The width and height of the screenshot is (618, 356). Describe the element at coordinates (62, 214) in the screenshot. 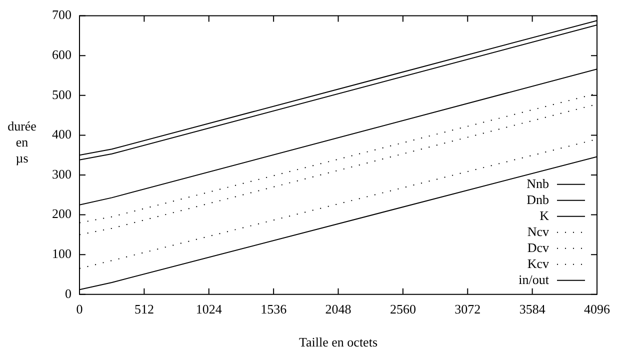

I see `y-tick-label: 200` at that location.